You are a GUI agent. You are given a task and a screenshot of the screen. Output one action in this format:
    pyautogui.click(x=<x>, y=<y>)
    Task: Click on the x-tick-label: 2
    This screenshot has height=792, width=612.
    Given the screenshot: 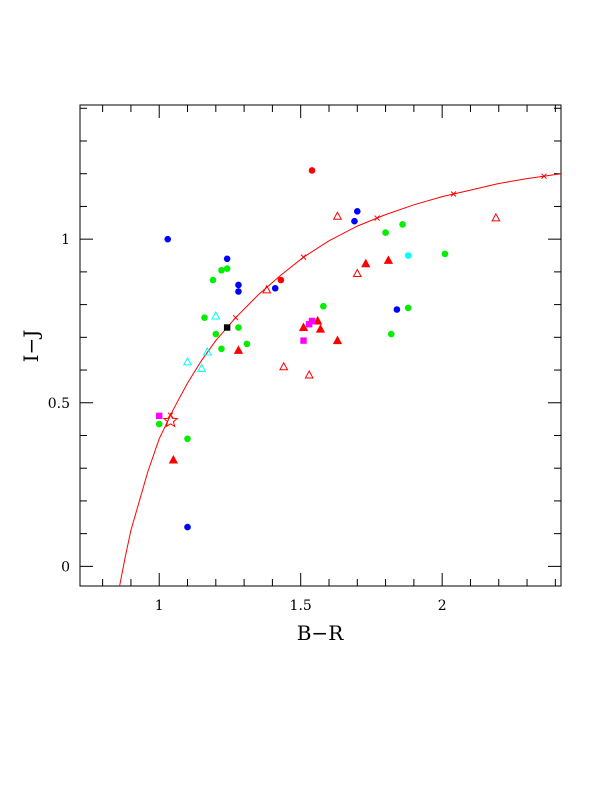 What is the action you would take?
    pyautogui.click(x=442, y=606)
    